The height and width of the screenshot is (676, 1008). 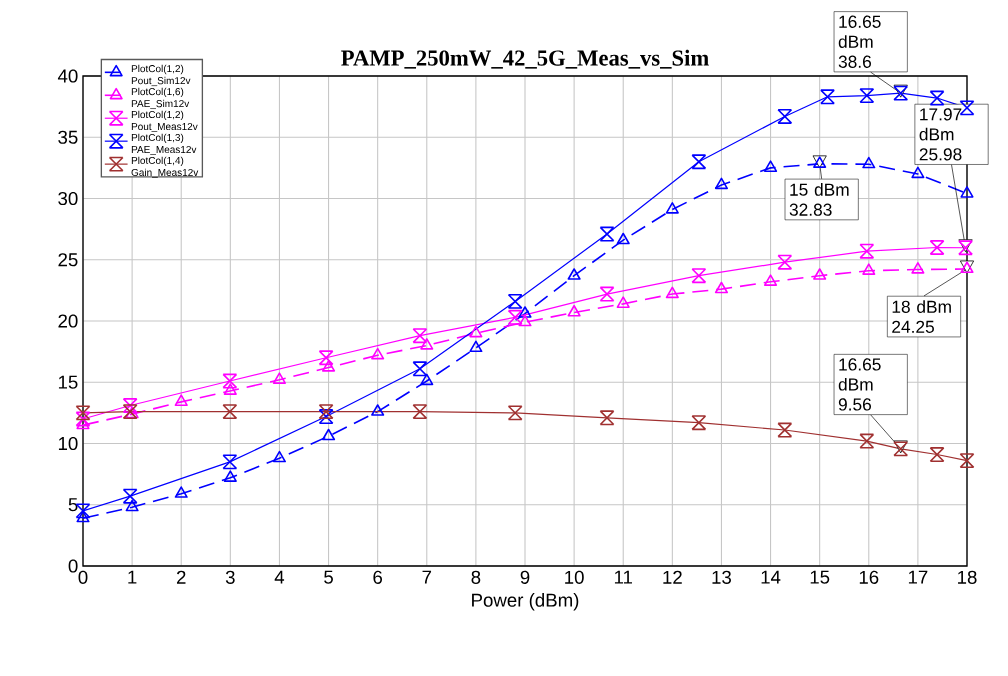 What do you see at coordinates (181, 577) in the screenshot?
I see `x-tick-label: 2` at bounding box center [181, 577].